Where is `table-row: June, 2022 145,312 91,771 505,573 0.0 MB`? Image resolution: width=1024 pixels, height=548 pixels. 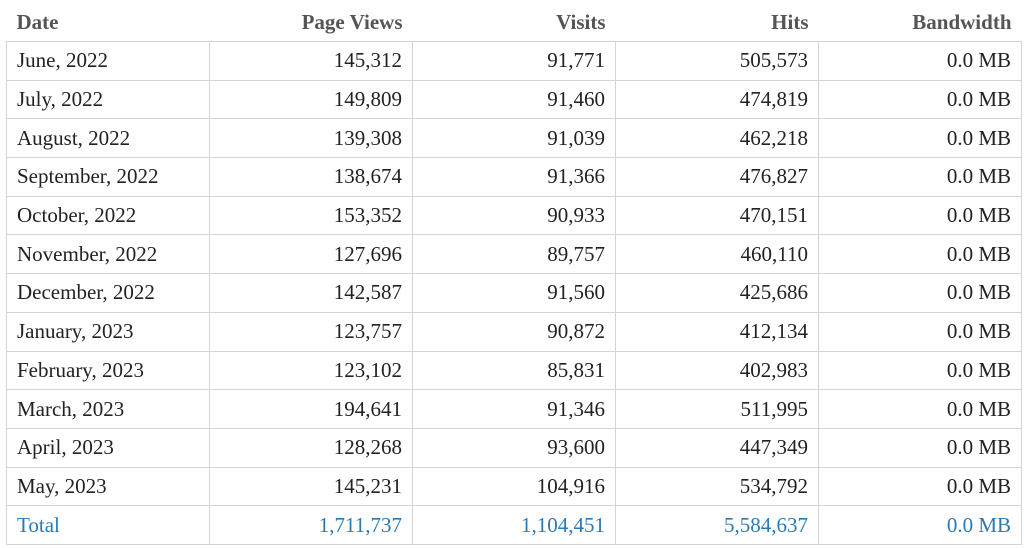
table-row: June, 2022 145,312 91,771 505,573 0.0 MB is located at coordinates (514, 61).